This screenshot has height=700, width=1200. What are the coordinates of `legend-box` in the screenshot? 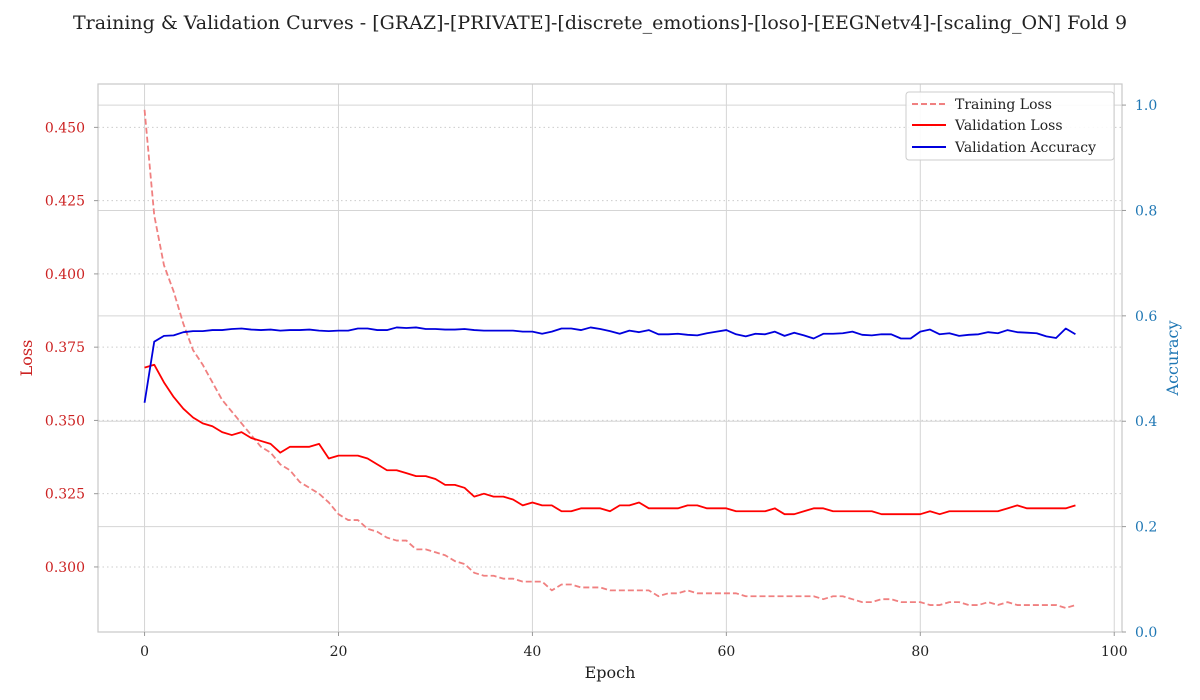 It's located at (1010, 126).